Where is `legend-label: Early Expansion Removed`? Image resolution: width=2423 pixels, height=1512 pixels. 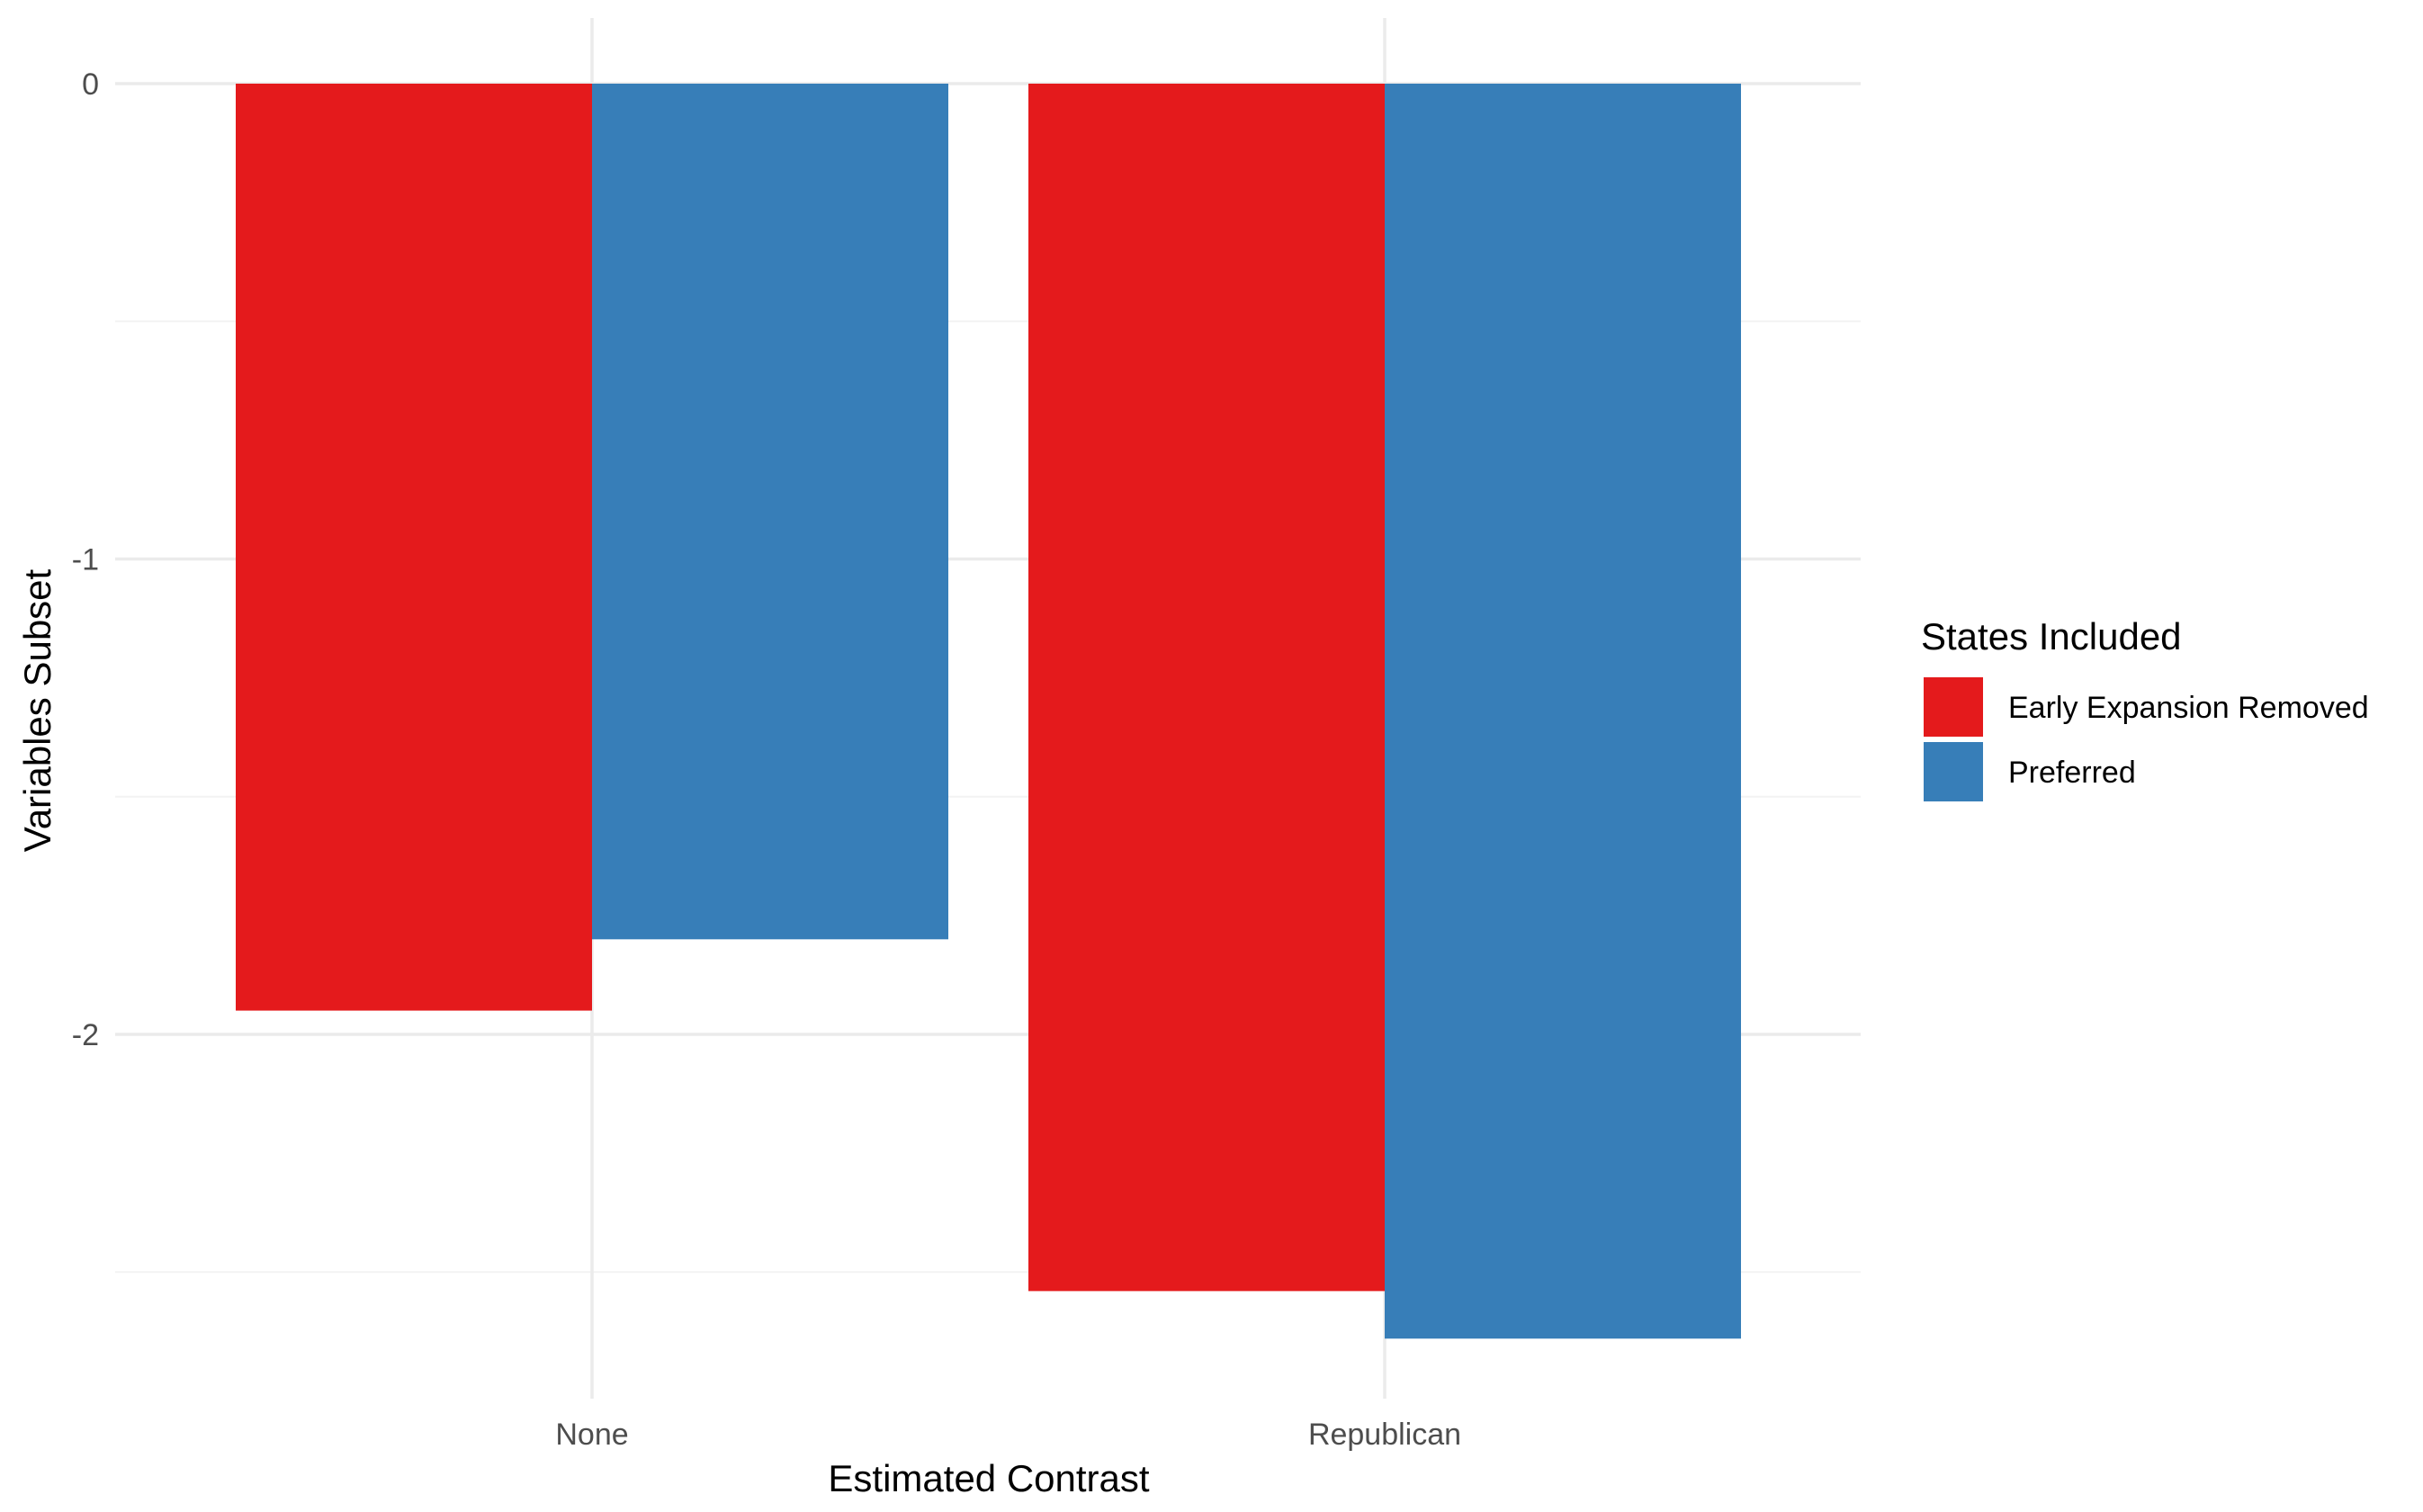 legend-label: Early Expansion Removed is located at coordinates (2188, 708).